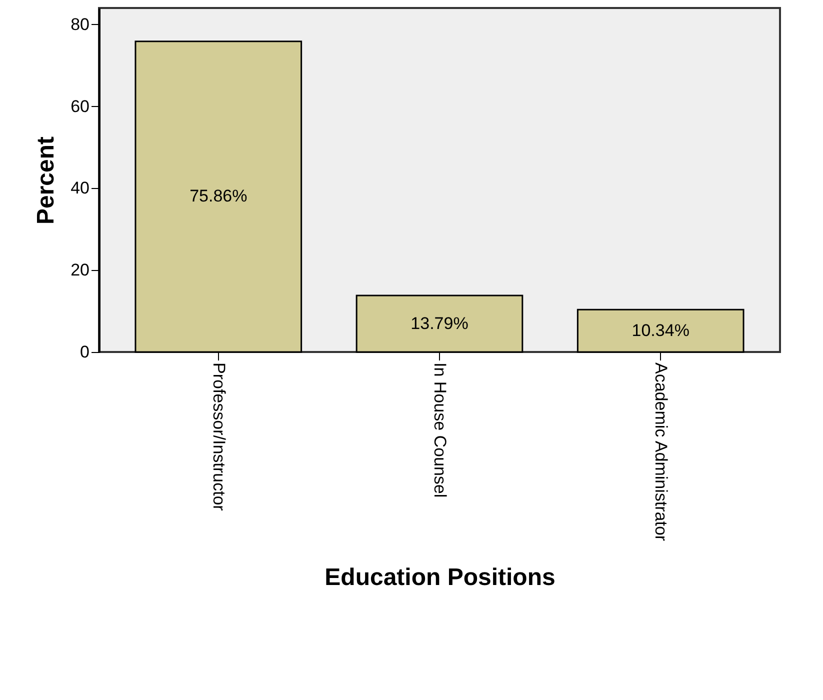 Image resolution: width=823 pixels, height=700 pixels. Describe the element at coordinates (80, 188) in the screenshot. I see `y-tick-label: 40` at that location.